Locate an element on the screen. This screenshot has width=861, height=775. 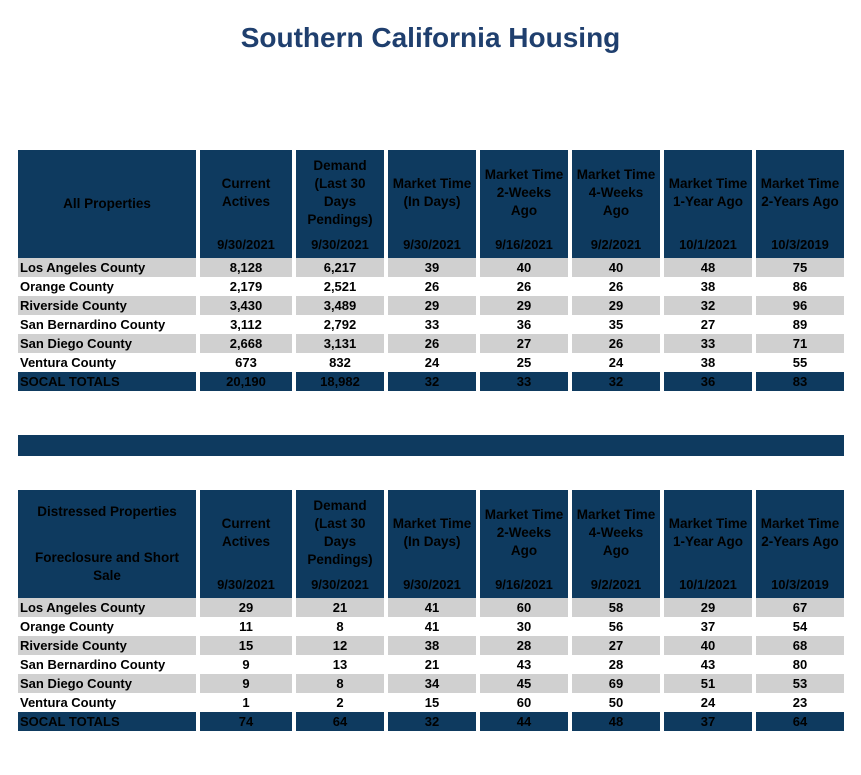
table-row: San Diego County 9 8 34 45 69 51 53 is located at coordinates (431, 683).